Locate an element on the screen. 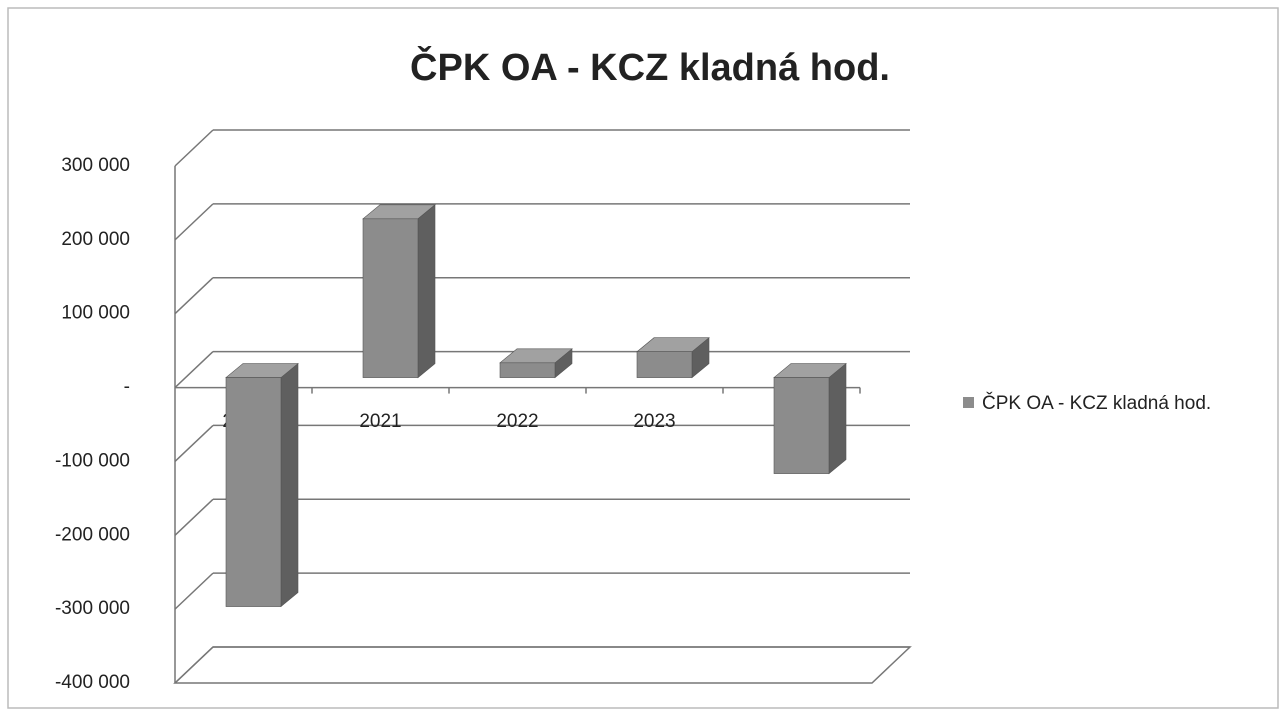 Image resolution: width=1281 pixels, height=712 pixels. y-tick-label: - is located at coordinates (127, 387).